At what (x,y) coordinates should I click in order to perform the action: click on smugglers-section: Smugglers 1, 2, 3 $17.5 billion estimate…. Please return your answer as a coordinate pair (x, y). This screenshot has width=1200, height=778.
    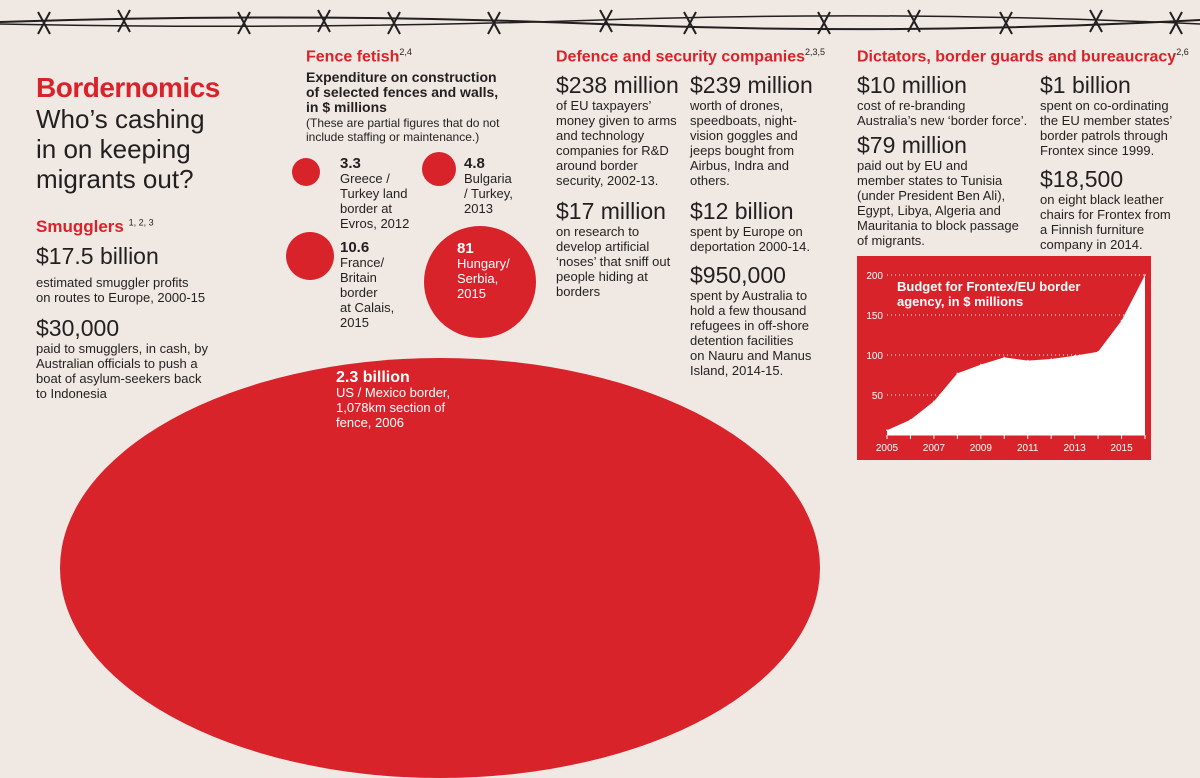
    Looking at the image, I should click on (122, 309).